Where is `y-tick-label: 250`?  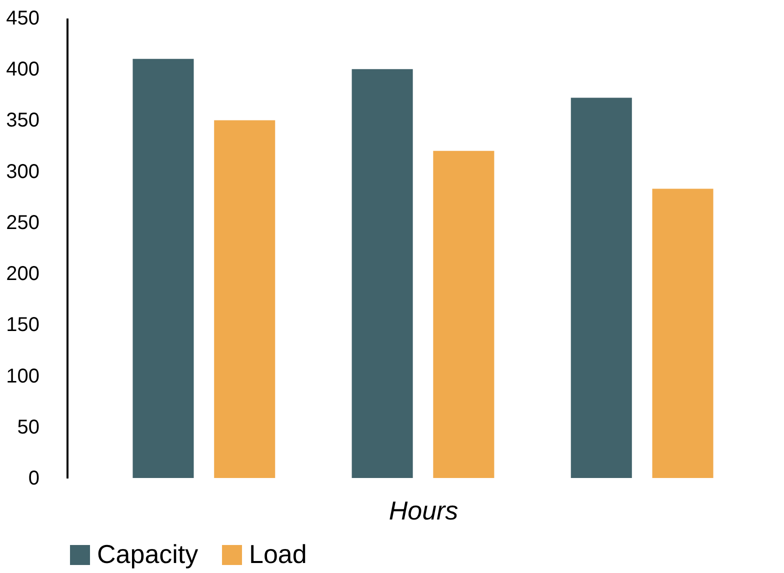
y-tick-label: 250 is located at coordinates (23, 223).